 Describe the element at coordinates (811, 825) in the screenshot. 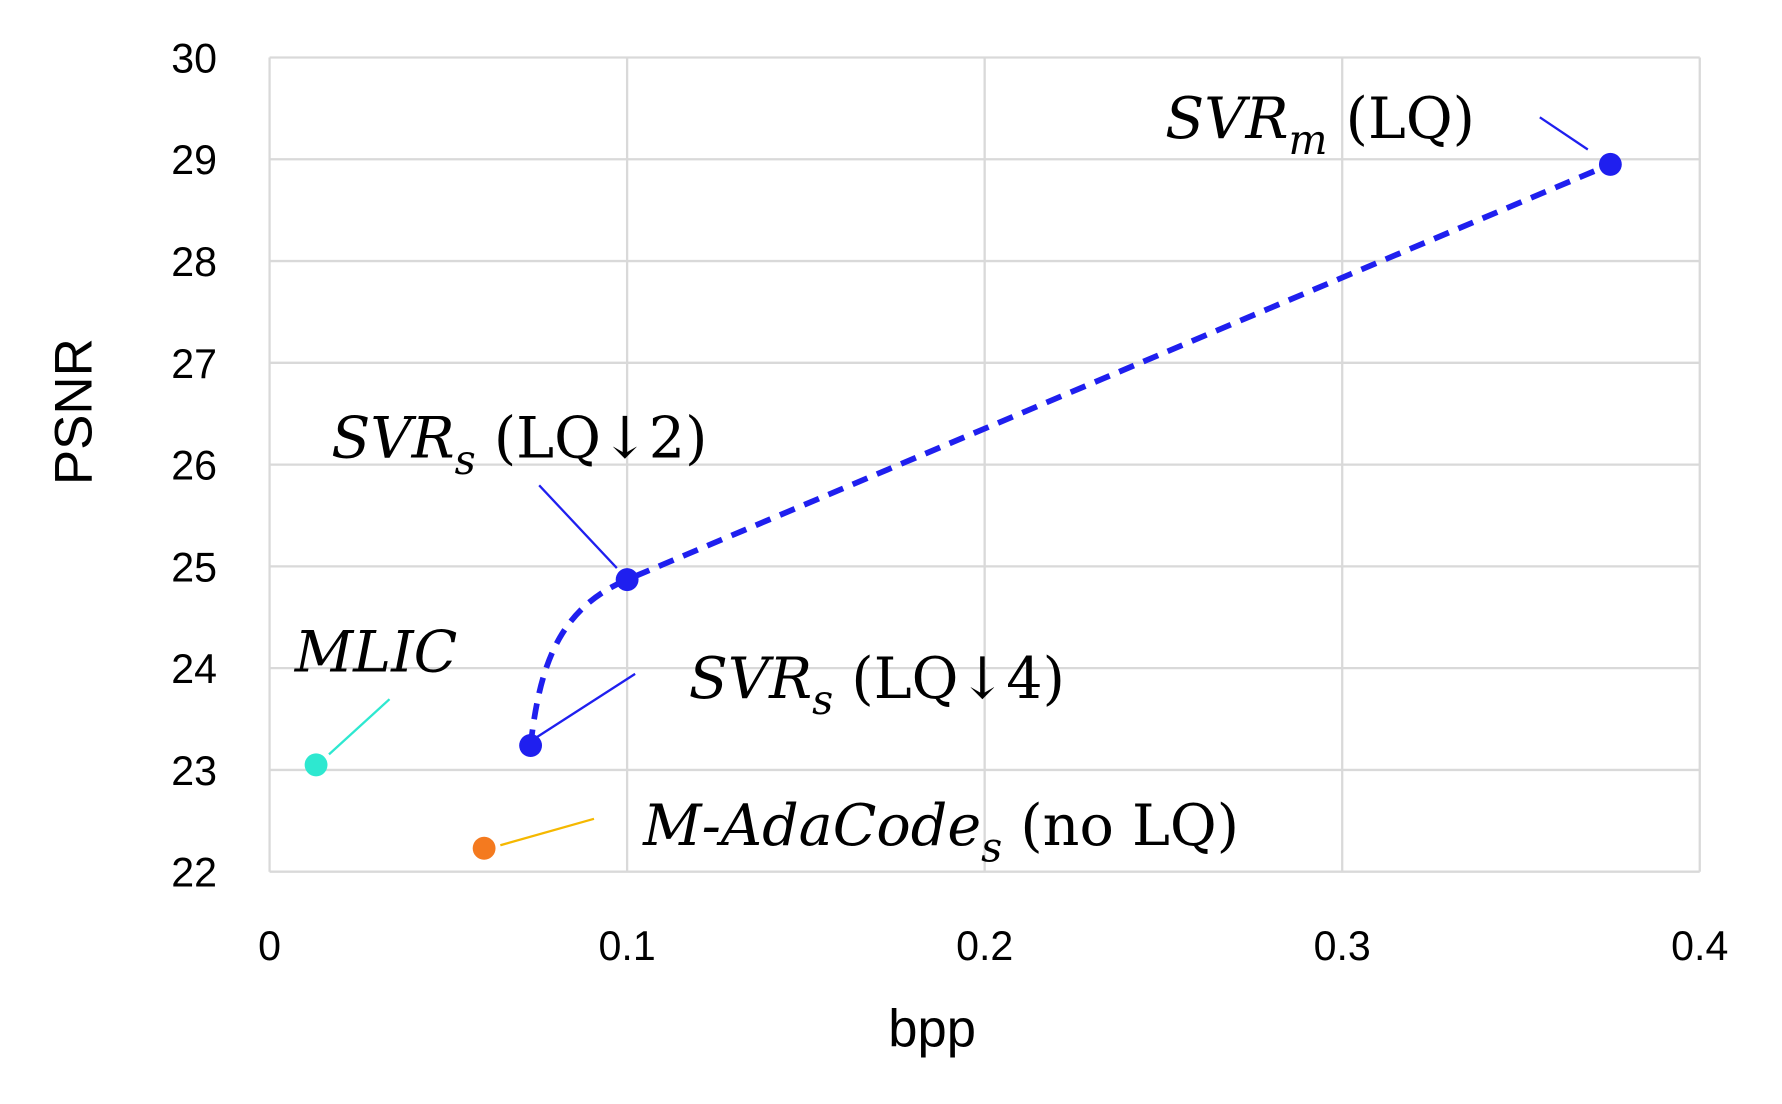

I see `point-label-main: M-AdaCode` at that location.